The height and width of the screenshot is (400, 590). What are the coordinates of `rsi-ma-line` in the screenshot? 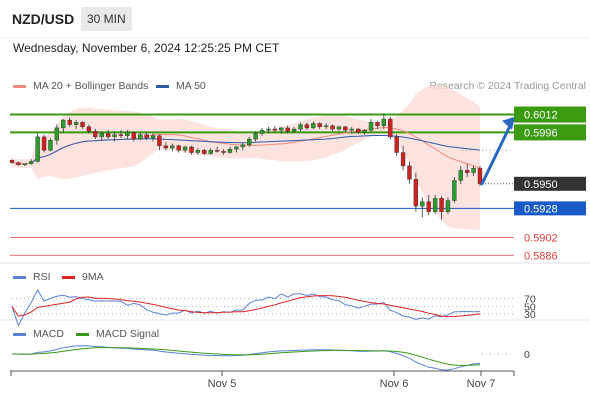 It's located at (246, 306).